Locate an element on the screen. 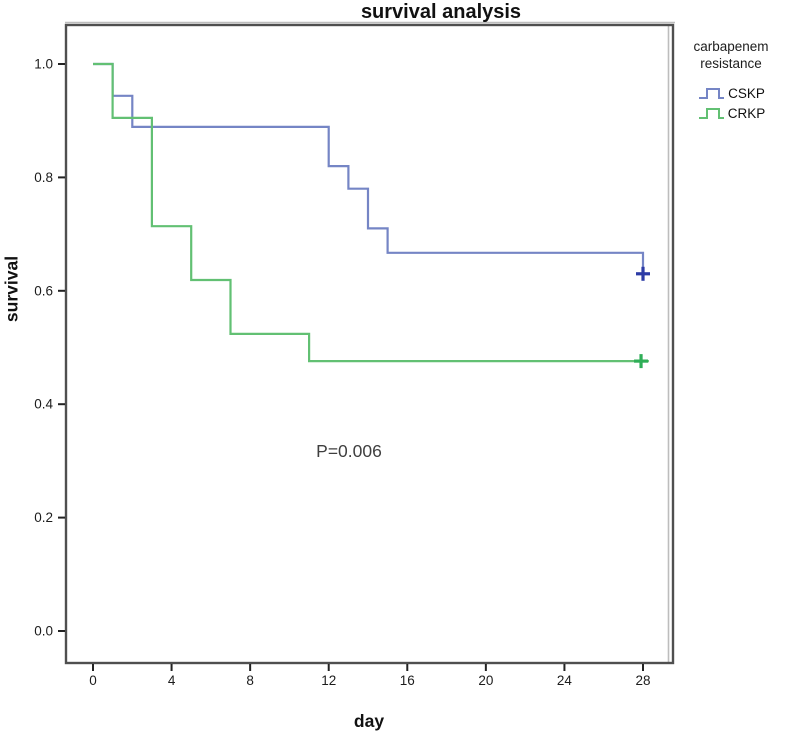 The width and height of the screenshot is (786, 738). legend-label-cskp: CSKP is located at coordinates (746, 93).